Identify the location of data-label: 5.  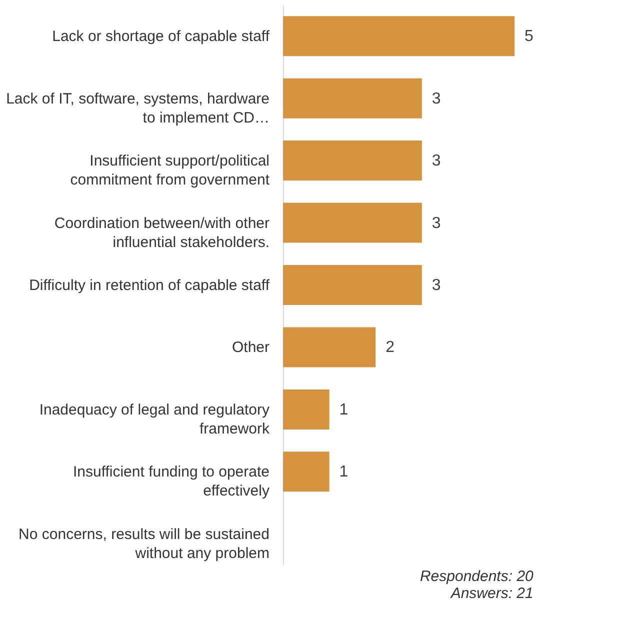
(529, 37).